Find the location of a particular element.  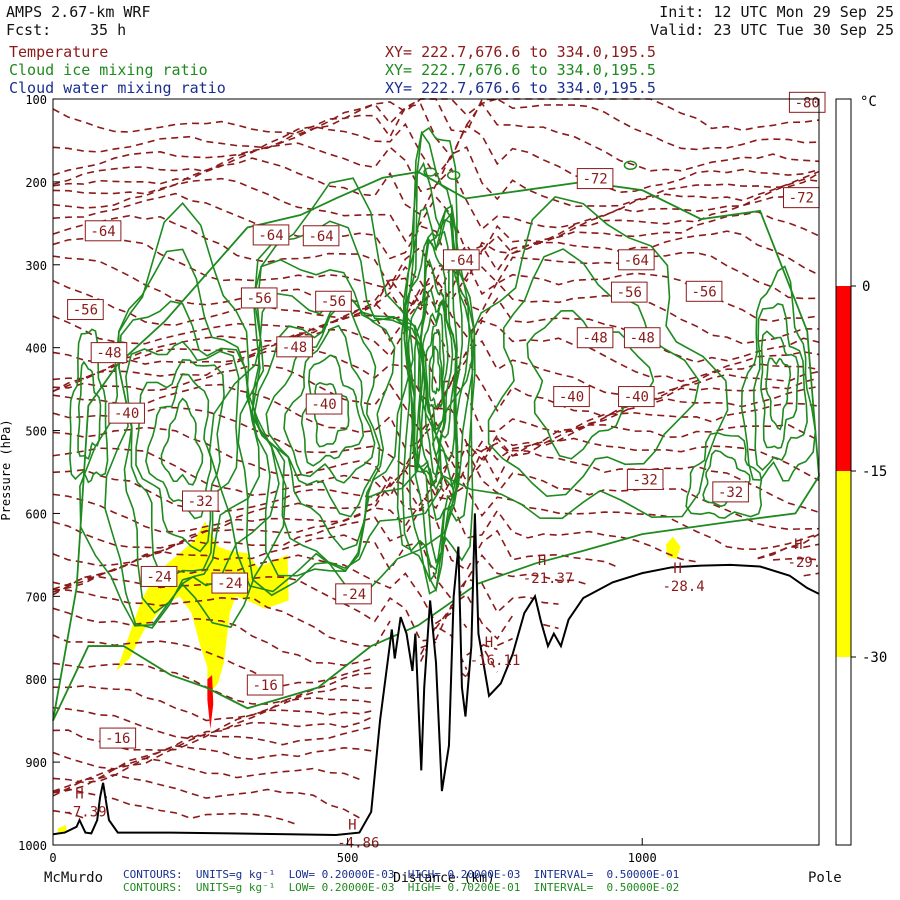

forecast-label: Fcst: is located at coordinates (29, 30).